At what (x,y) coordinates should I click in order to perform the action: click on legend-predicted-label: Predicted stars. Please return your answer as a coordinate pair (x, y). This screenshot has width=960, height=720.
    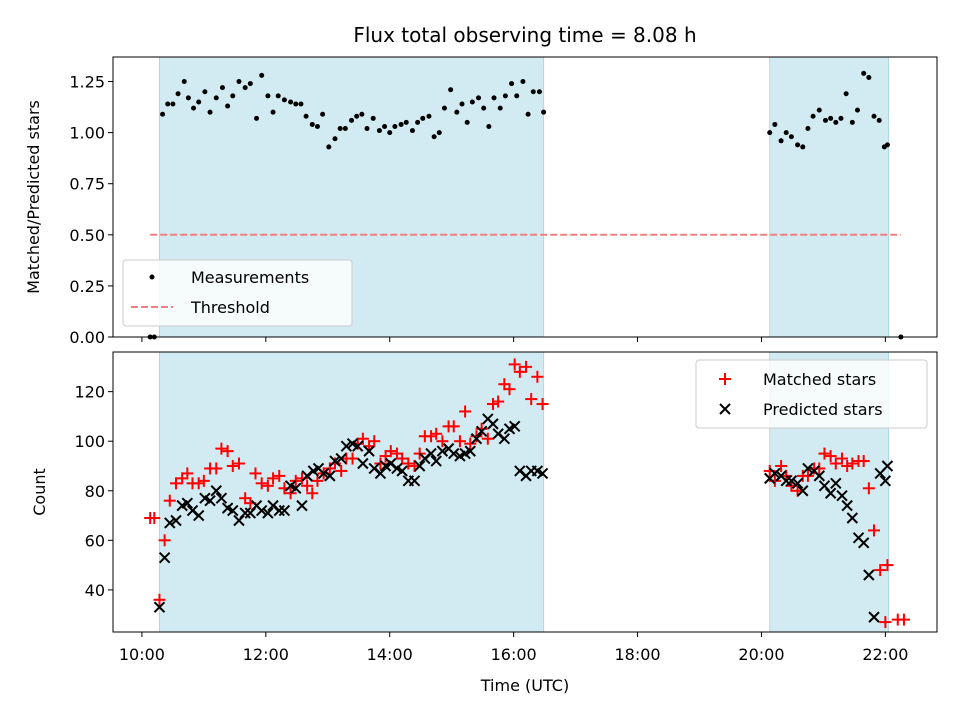
    Looking at the image, I should click on (823, 409).